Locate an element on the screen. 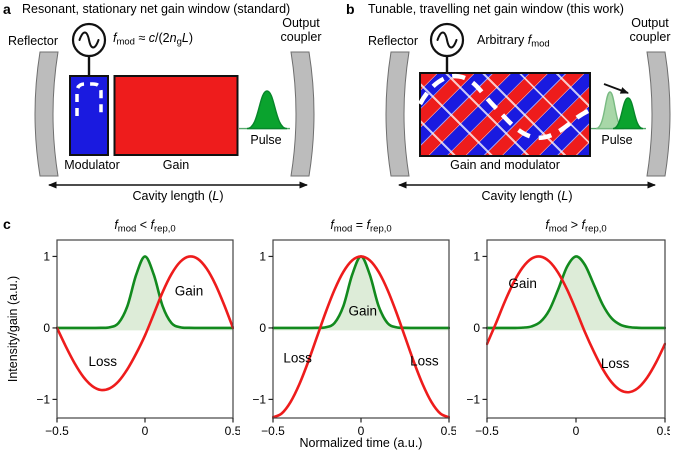 This screenshot has width=685, height=459. x-axis-label: Normalized time (a.u.) is located at coordinates (361, 443).